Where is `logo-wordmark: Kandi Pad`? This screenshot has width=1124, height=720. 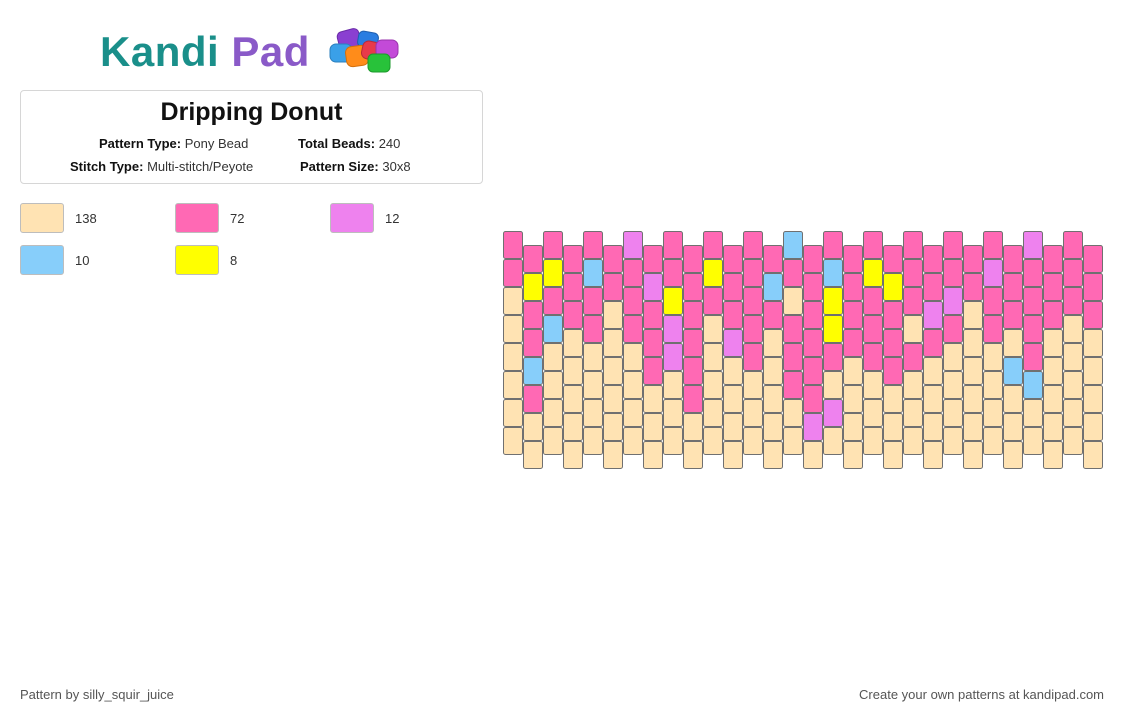 logo-wordmark: Kandi Pad is located at coordinates (205, 52).